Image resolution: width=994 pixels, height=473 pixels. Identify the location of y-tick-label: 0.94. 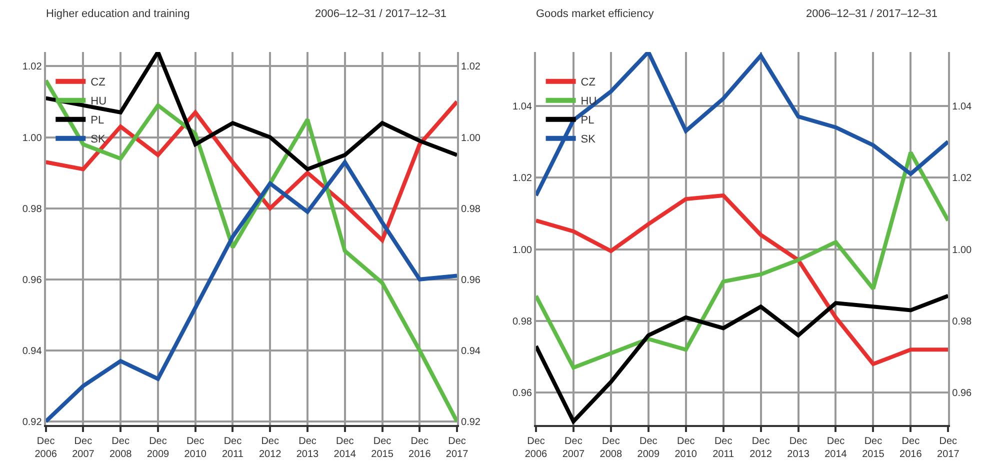
(32, 351).